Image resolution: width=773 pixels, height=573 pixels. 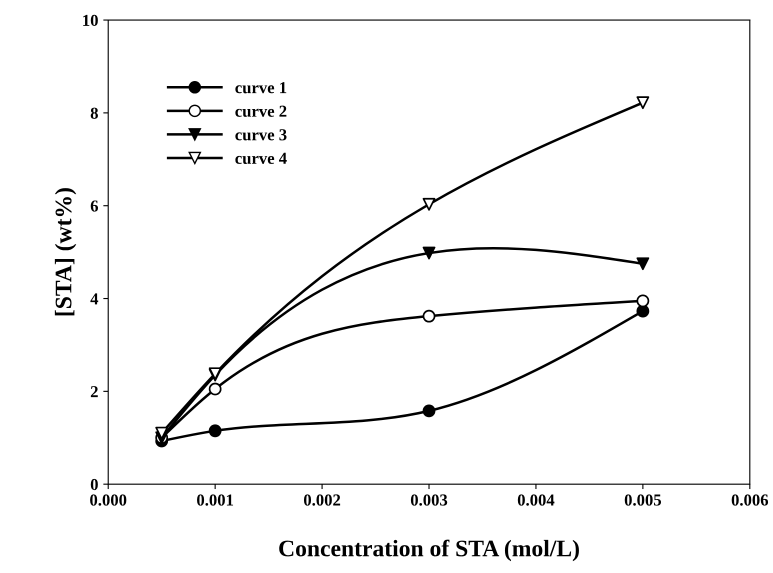 What do you see at coordinates (536, 500) in the screenshot?
I see `x-tick-label: 0.004` at bounding box center [536, 500].